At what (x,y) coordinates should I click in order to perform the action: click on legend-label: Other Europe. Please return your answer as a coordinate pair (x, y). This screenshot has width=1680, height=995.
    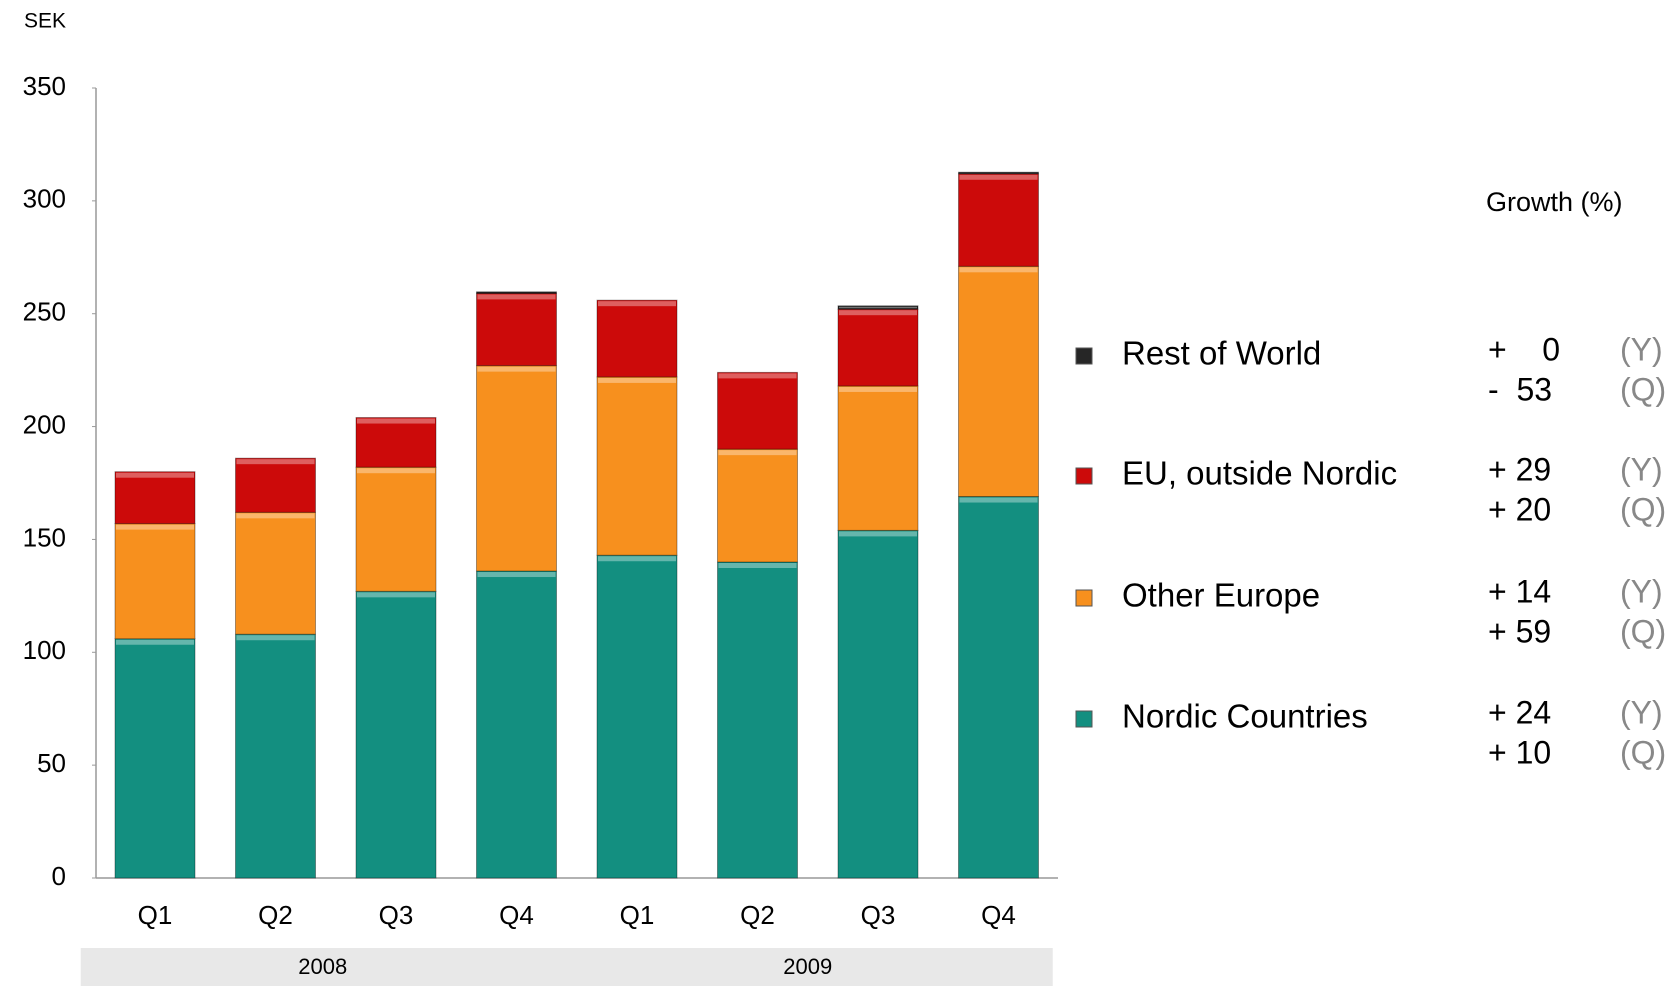
    Looking at the image, I should click on (1221, 595).